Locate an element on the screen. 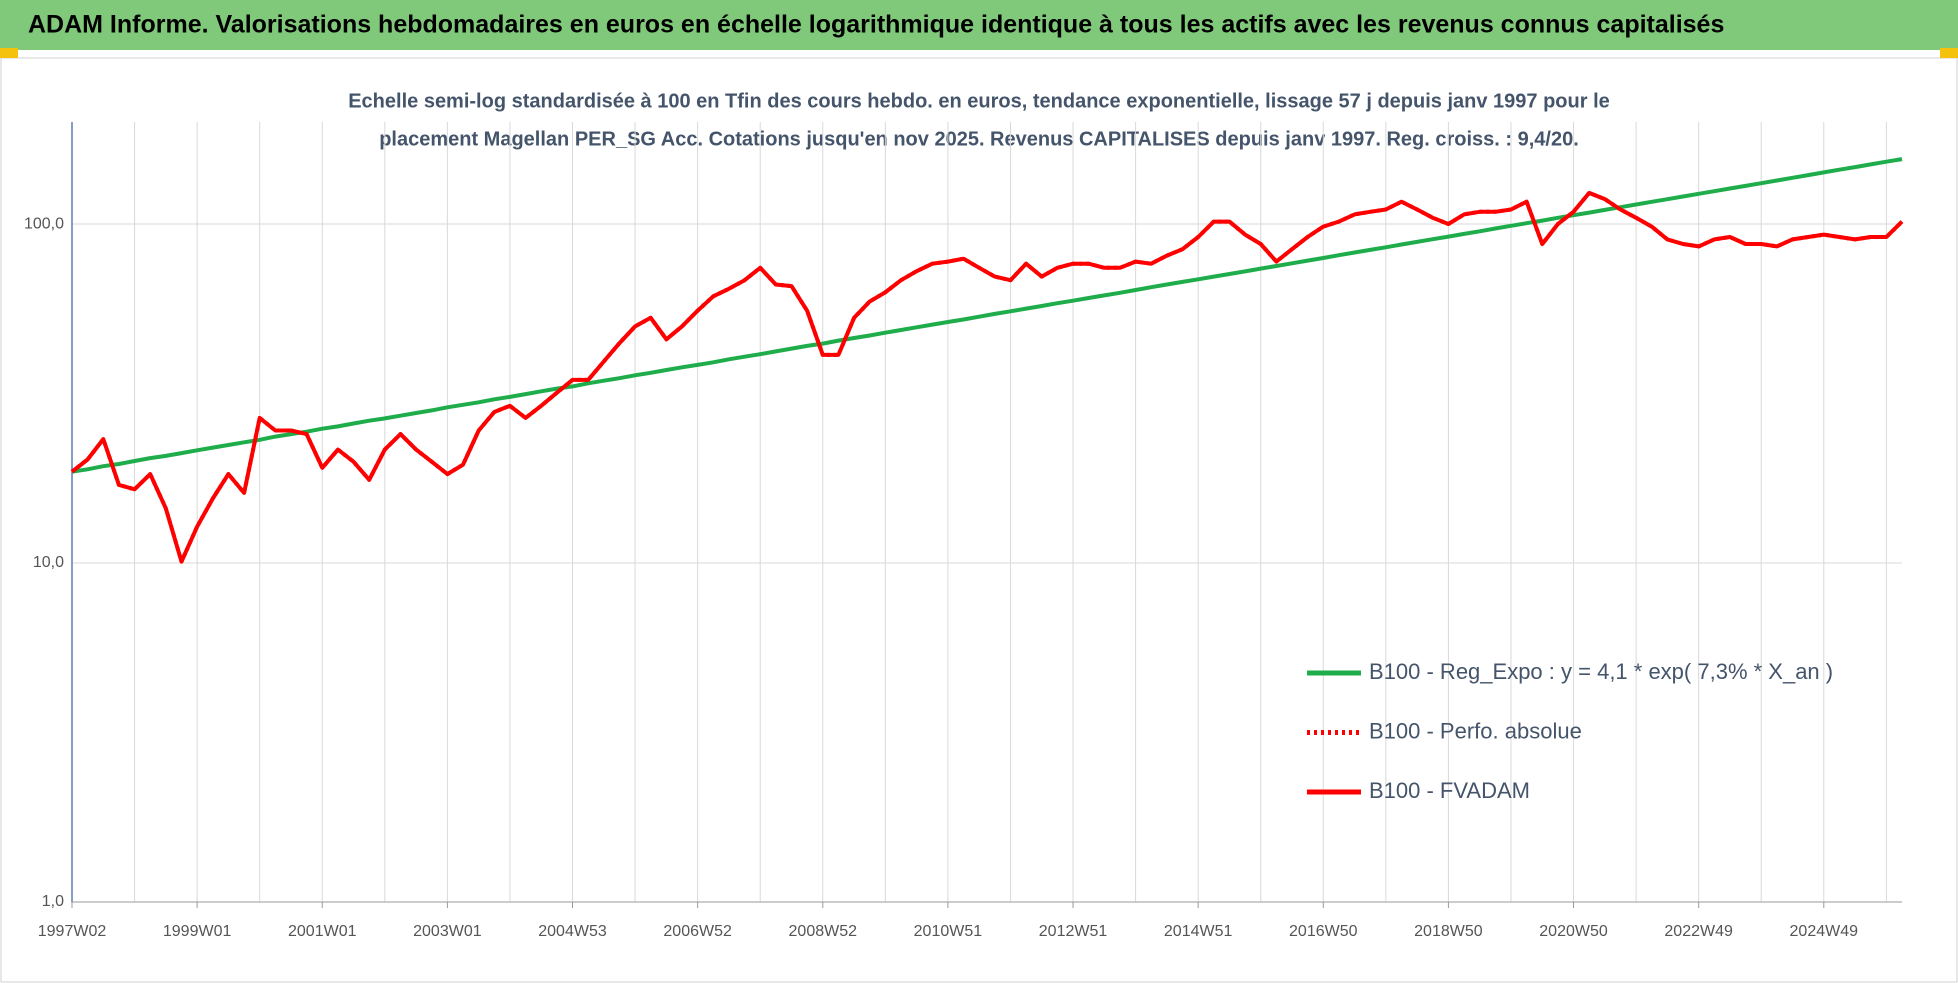 Image resolution: width=1958 pixels, height=983 pixels. legend-label: B100 - FVADAM is located at coordinates (1449, 790).